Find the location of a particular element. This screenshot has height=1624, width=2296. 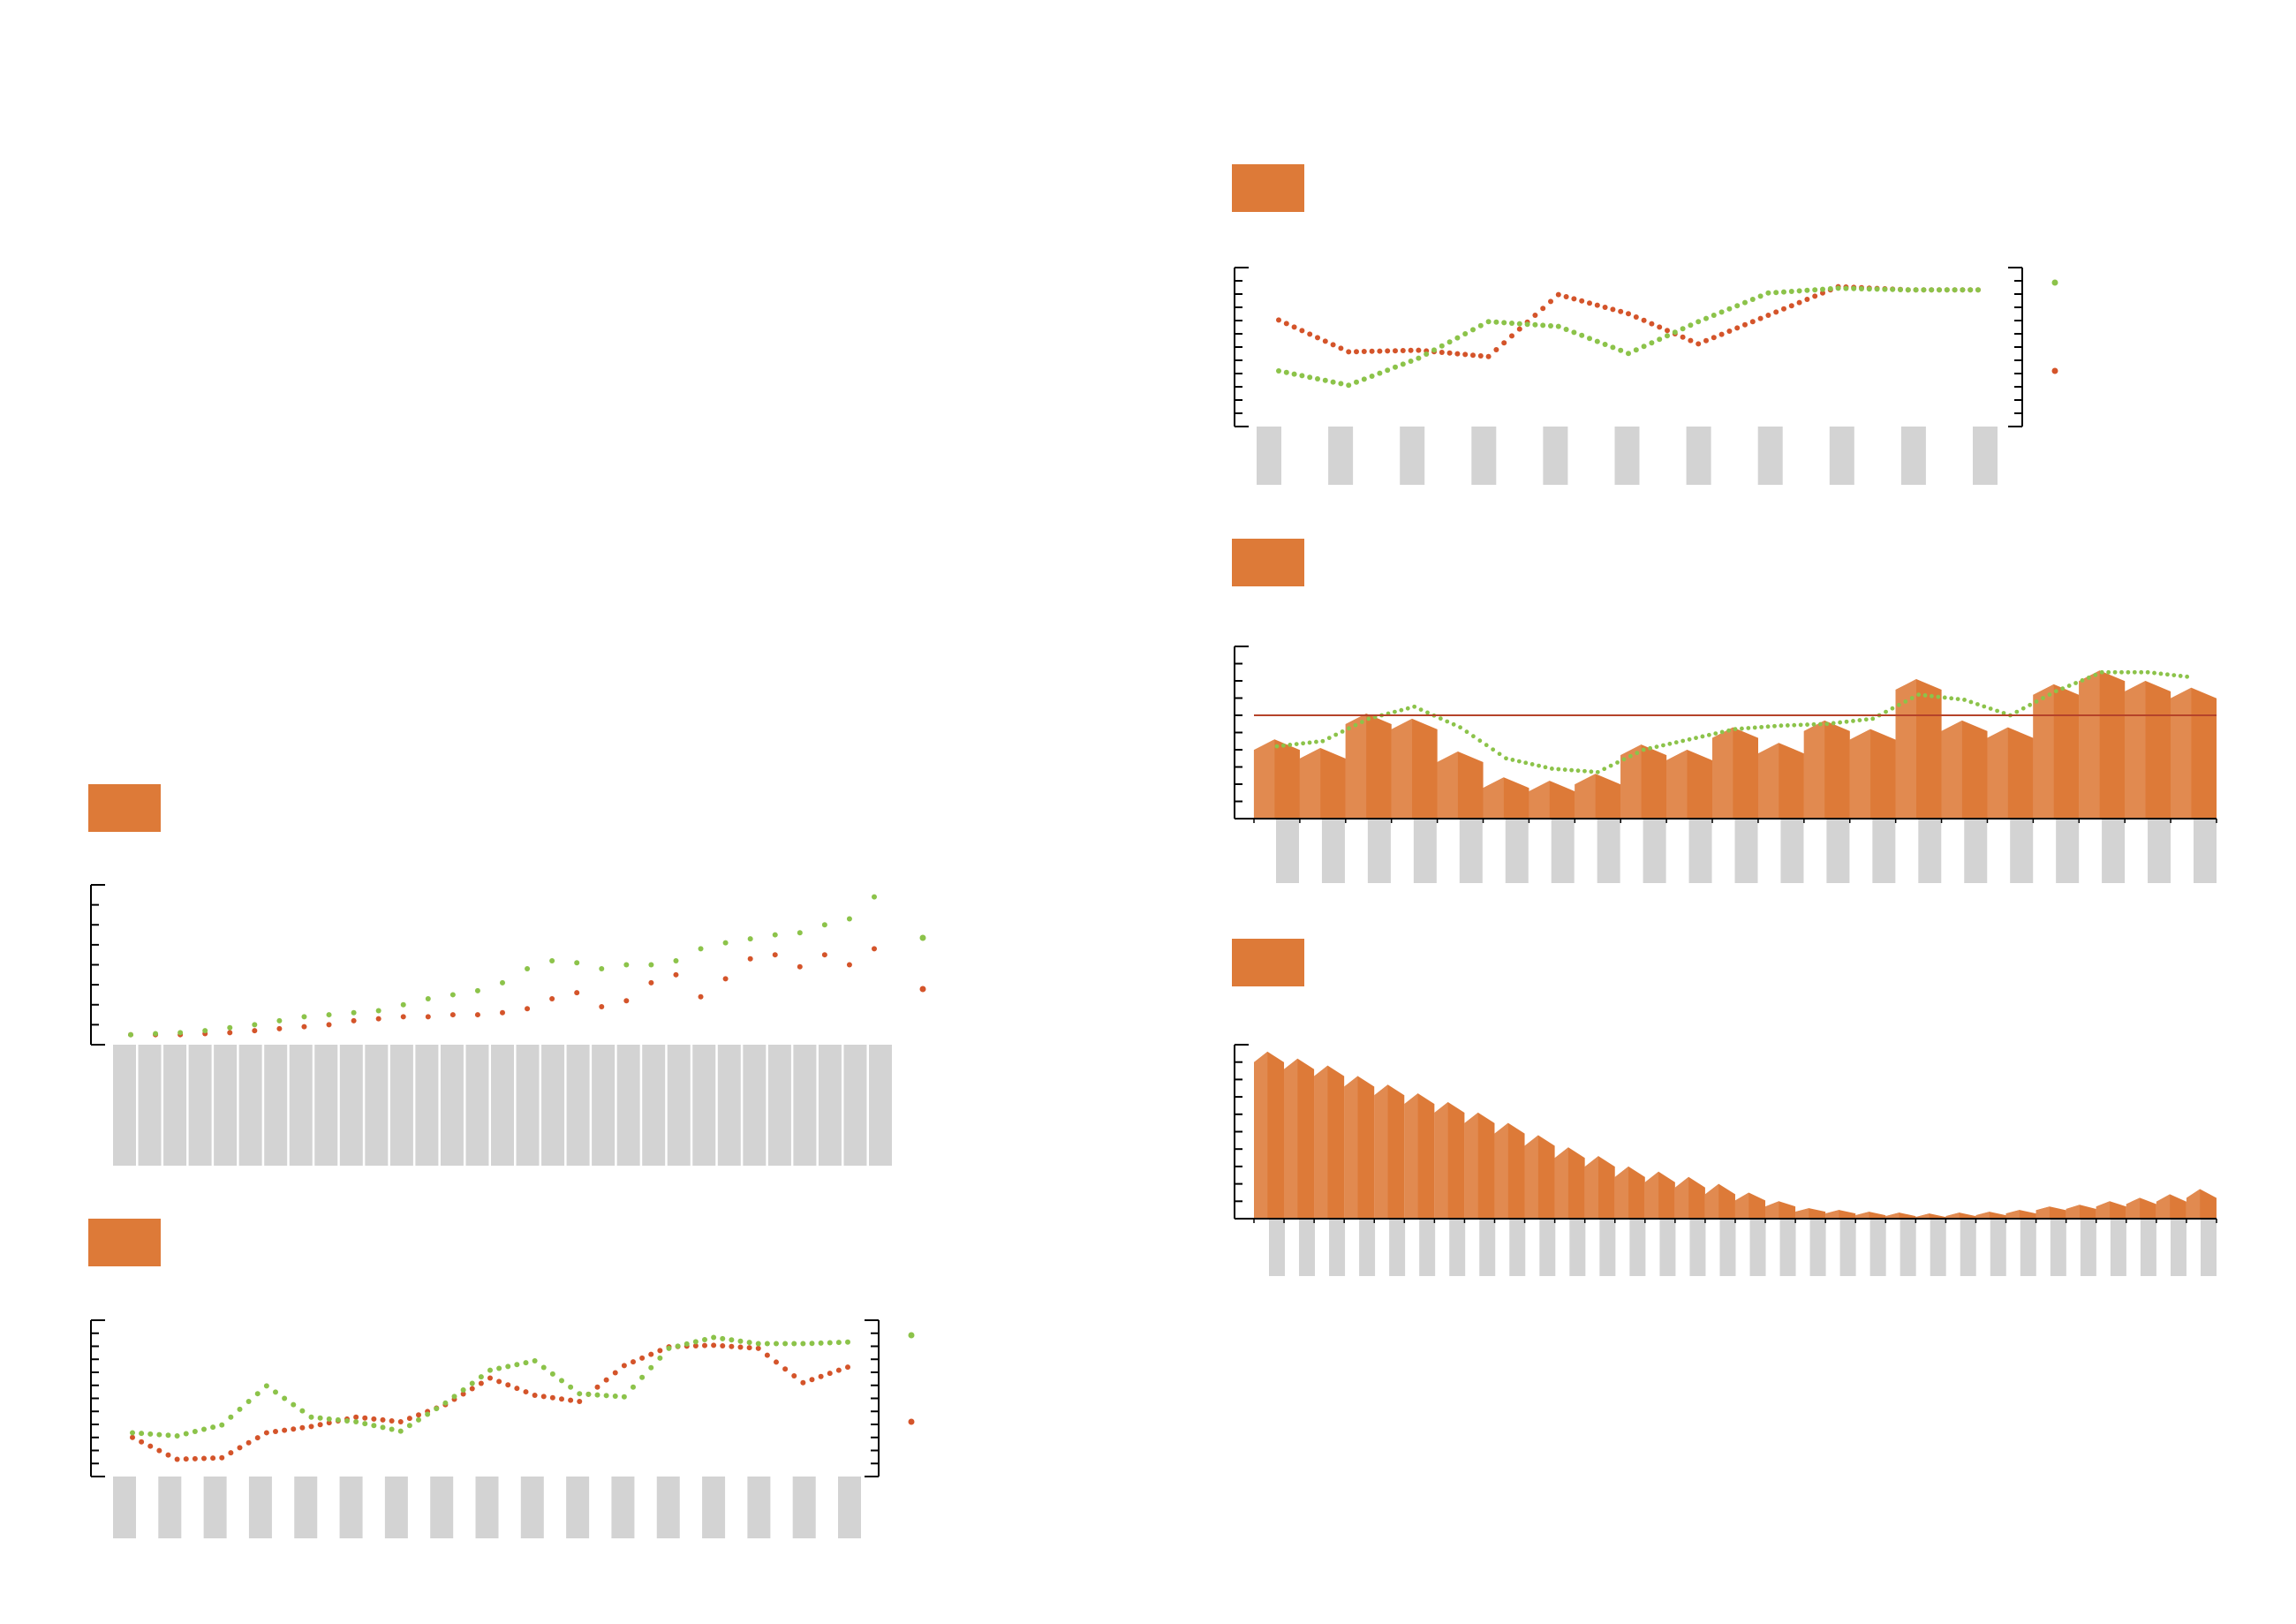

panel-d-bar-16-face is located at coordinates (1951, 769).